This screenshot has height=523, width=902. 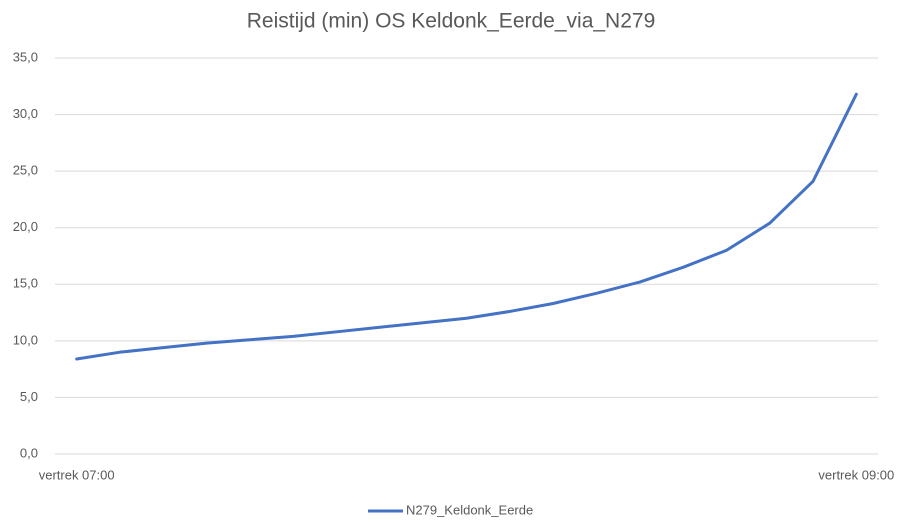 What do you see at coordinates (451, 21) in the screenshot?
I see `chart-title: Reistijd (min) OS Keldonk_Eerde_via_N279` at bounding box center [451, 21].